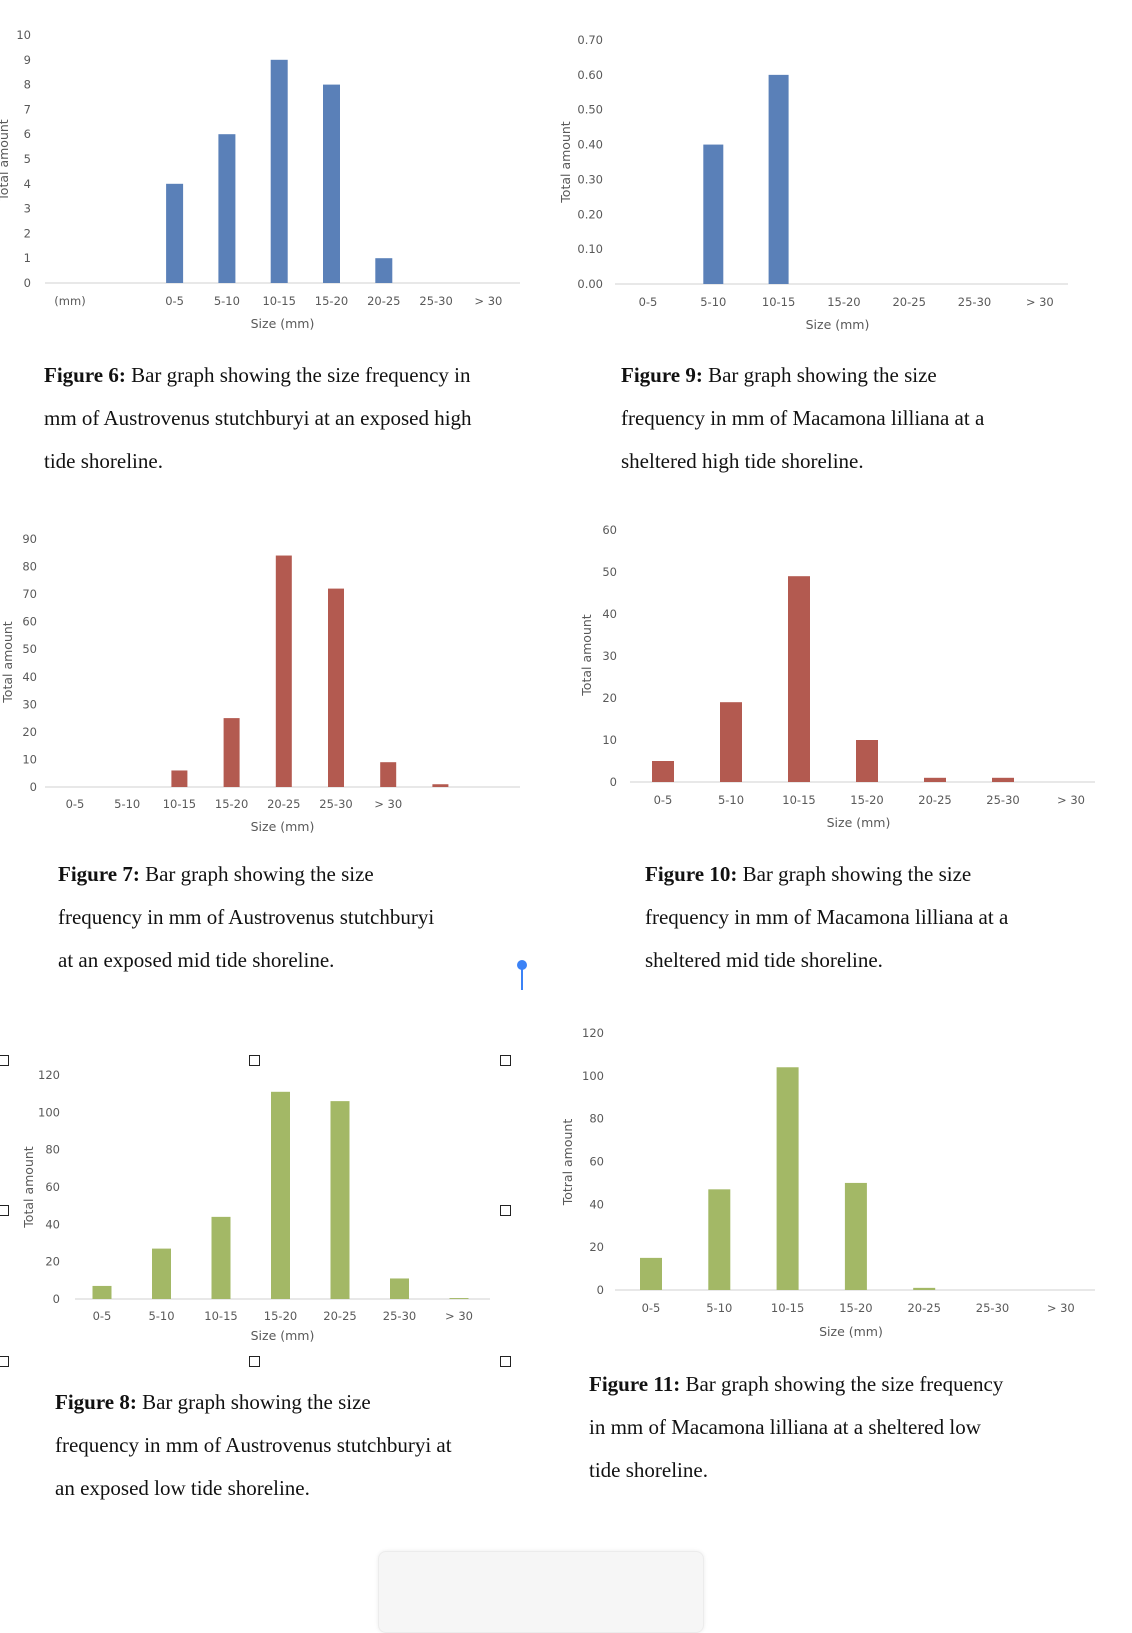 The width and height of the screenshot is (1132, 1633). Describe the element at coordinates (590, 179) in the screenshot. I see `y-tick-label: 0.30` at that location.